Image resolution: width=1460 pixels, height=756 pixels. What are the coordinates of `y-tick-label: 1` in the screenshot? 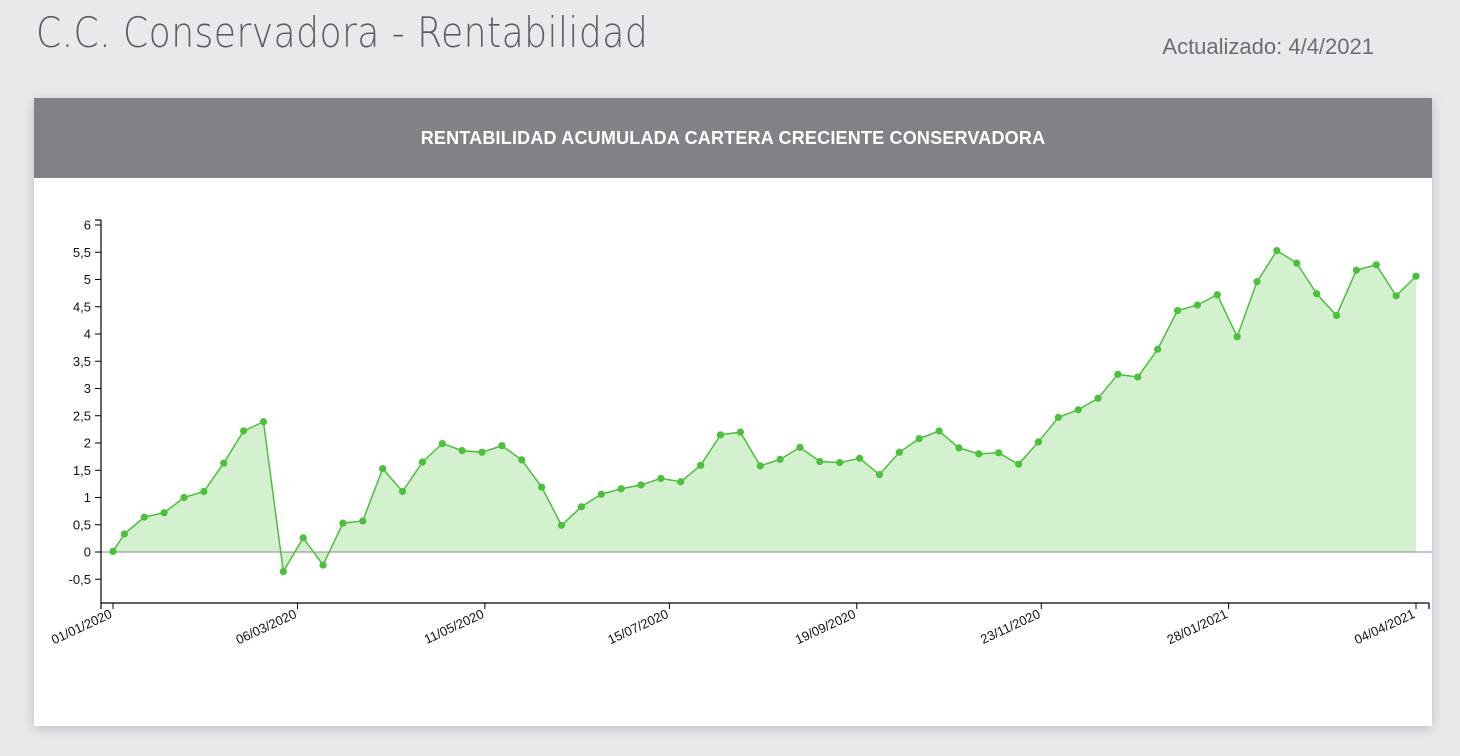 It's located at (87, 497).